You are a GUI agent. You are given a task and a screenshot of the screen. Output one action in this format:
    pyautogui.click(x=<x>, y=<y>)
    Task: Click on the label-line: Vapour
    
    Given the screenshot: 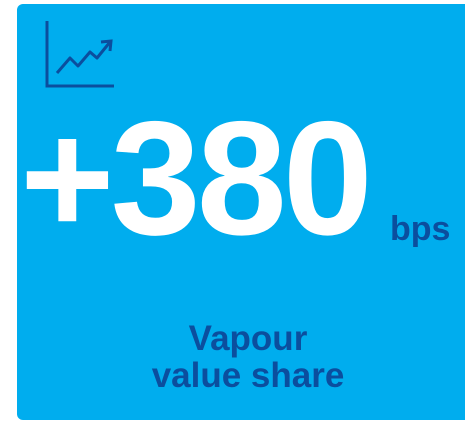 What is the action you would take?
    pyautogui.click(x=248, y=338)
    